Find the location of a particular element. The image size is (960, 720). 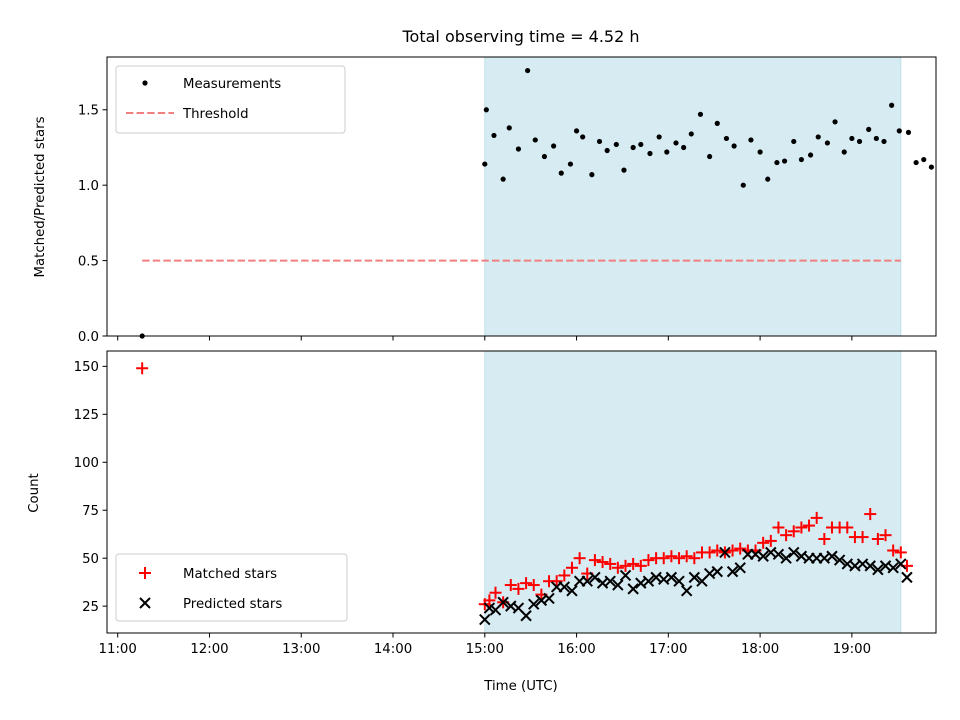

bottom-y-axis-label: Count is located at coordinates (34, 493).